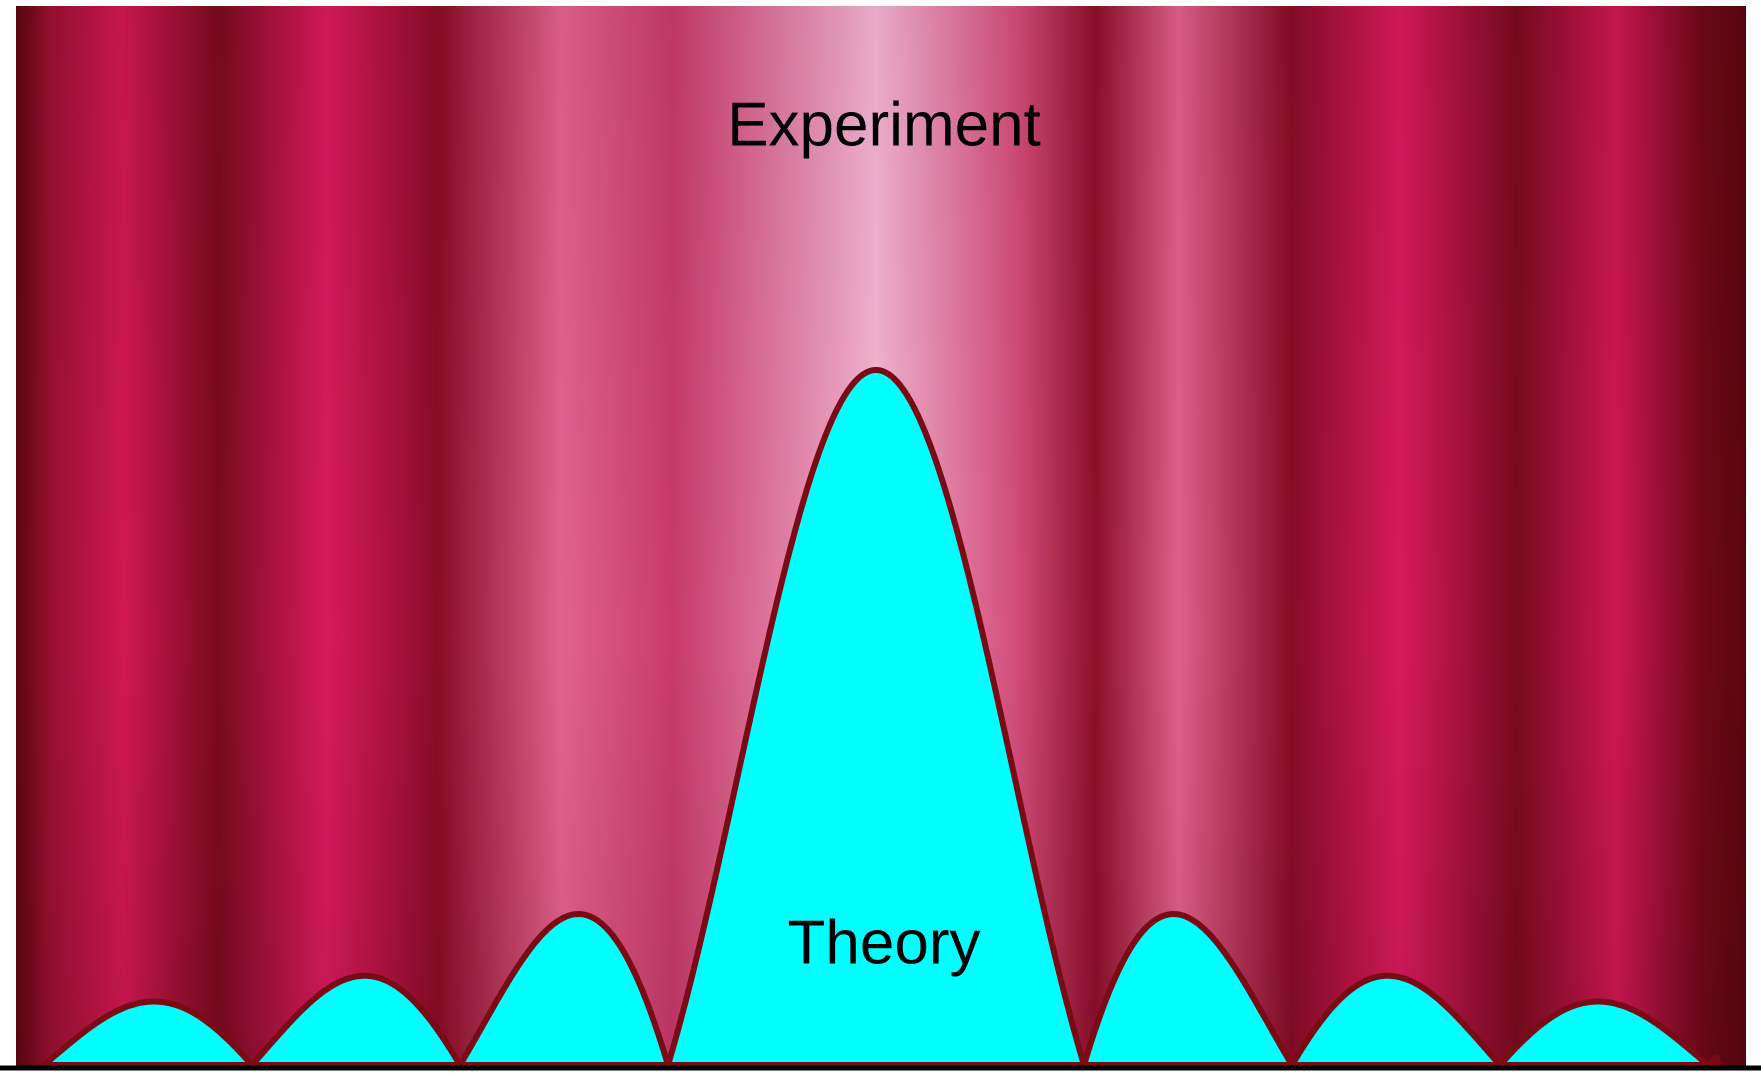 The image size is (1761, 1076). Describe the element at coordinates (884, 124) in the screenshot. I see `experiment-label: Experiment` at that location.